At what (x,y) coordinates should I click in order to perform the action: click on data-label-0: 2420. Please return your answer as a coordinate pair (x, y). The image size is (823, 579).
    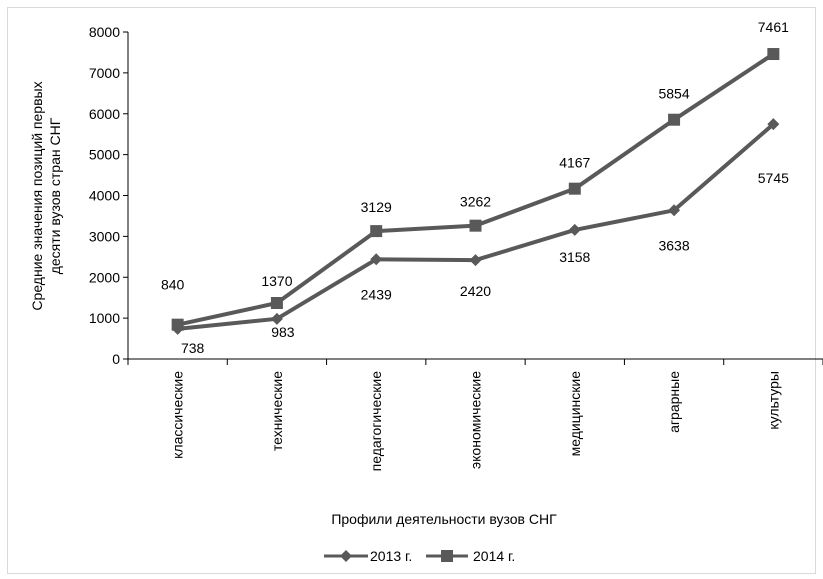
    Looking at the image, I should click on (475, 291).